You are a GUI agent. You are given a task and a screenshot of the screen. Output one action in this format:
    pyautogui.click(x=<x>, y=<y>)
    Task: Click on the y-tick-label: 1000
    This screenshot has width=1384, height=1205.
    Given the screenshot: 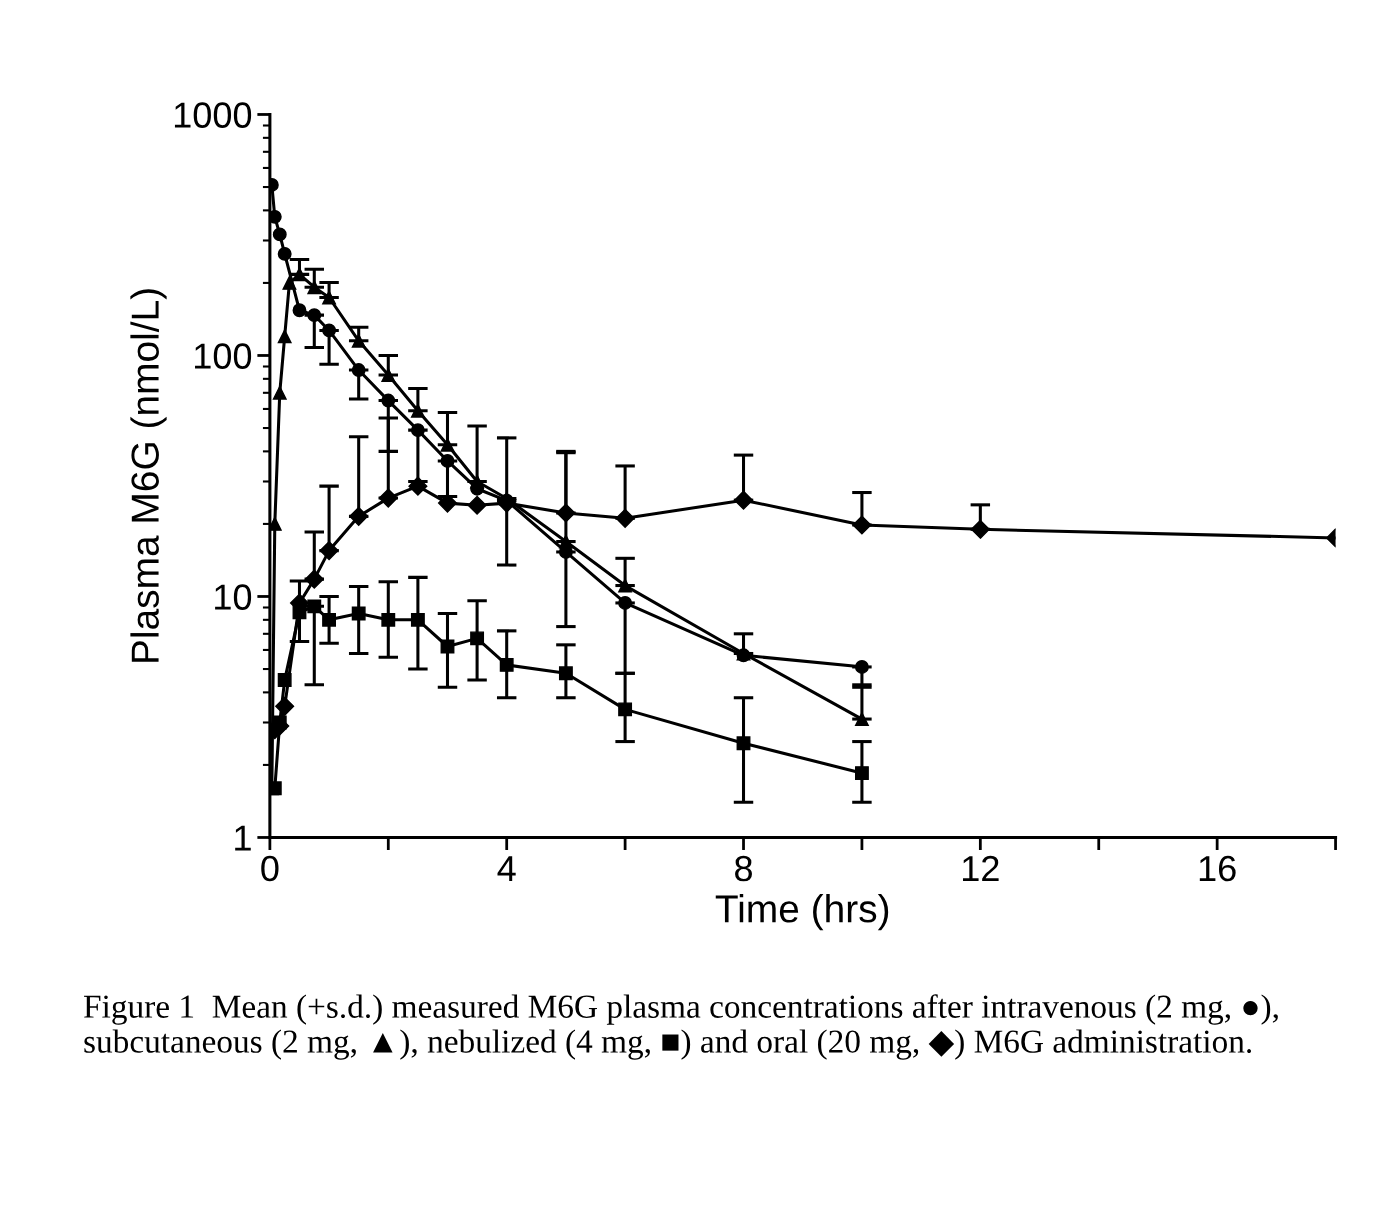 What is the action you would take?
    pyautogui.click(x=213, y=115)
    